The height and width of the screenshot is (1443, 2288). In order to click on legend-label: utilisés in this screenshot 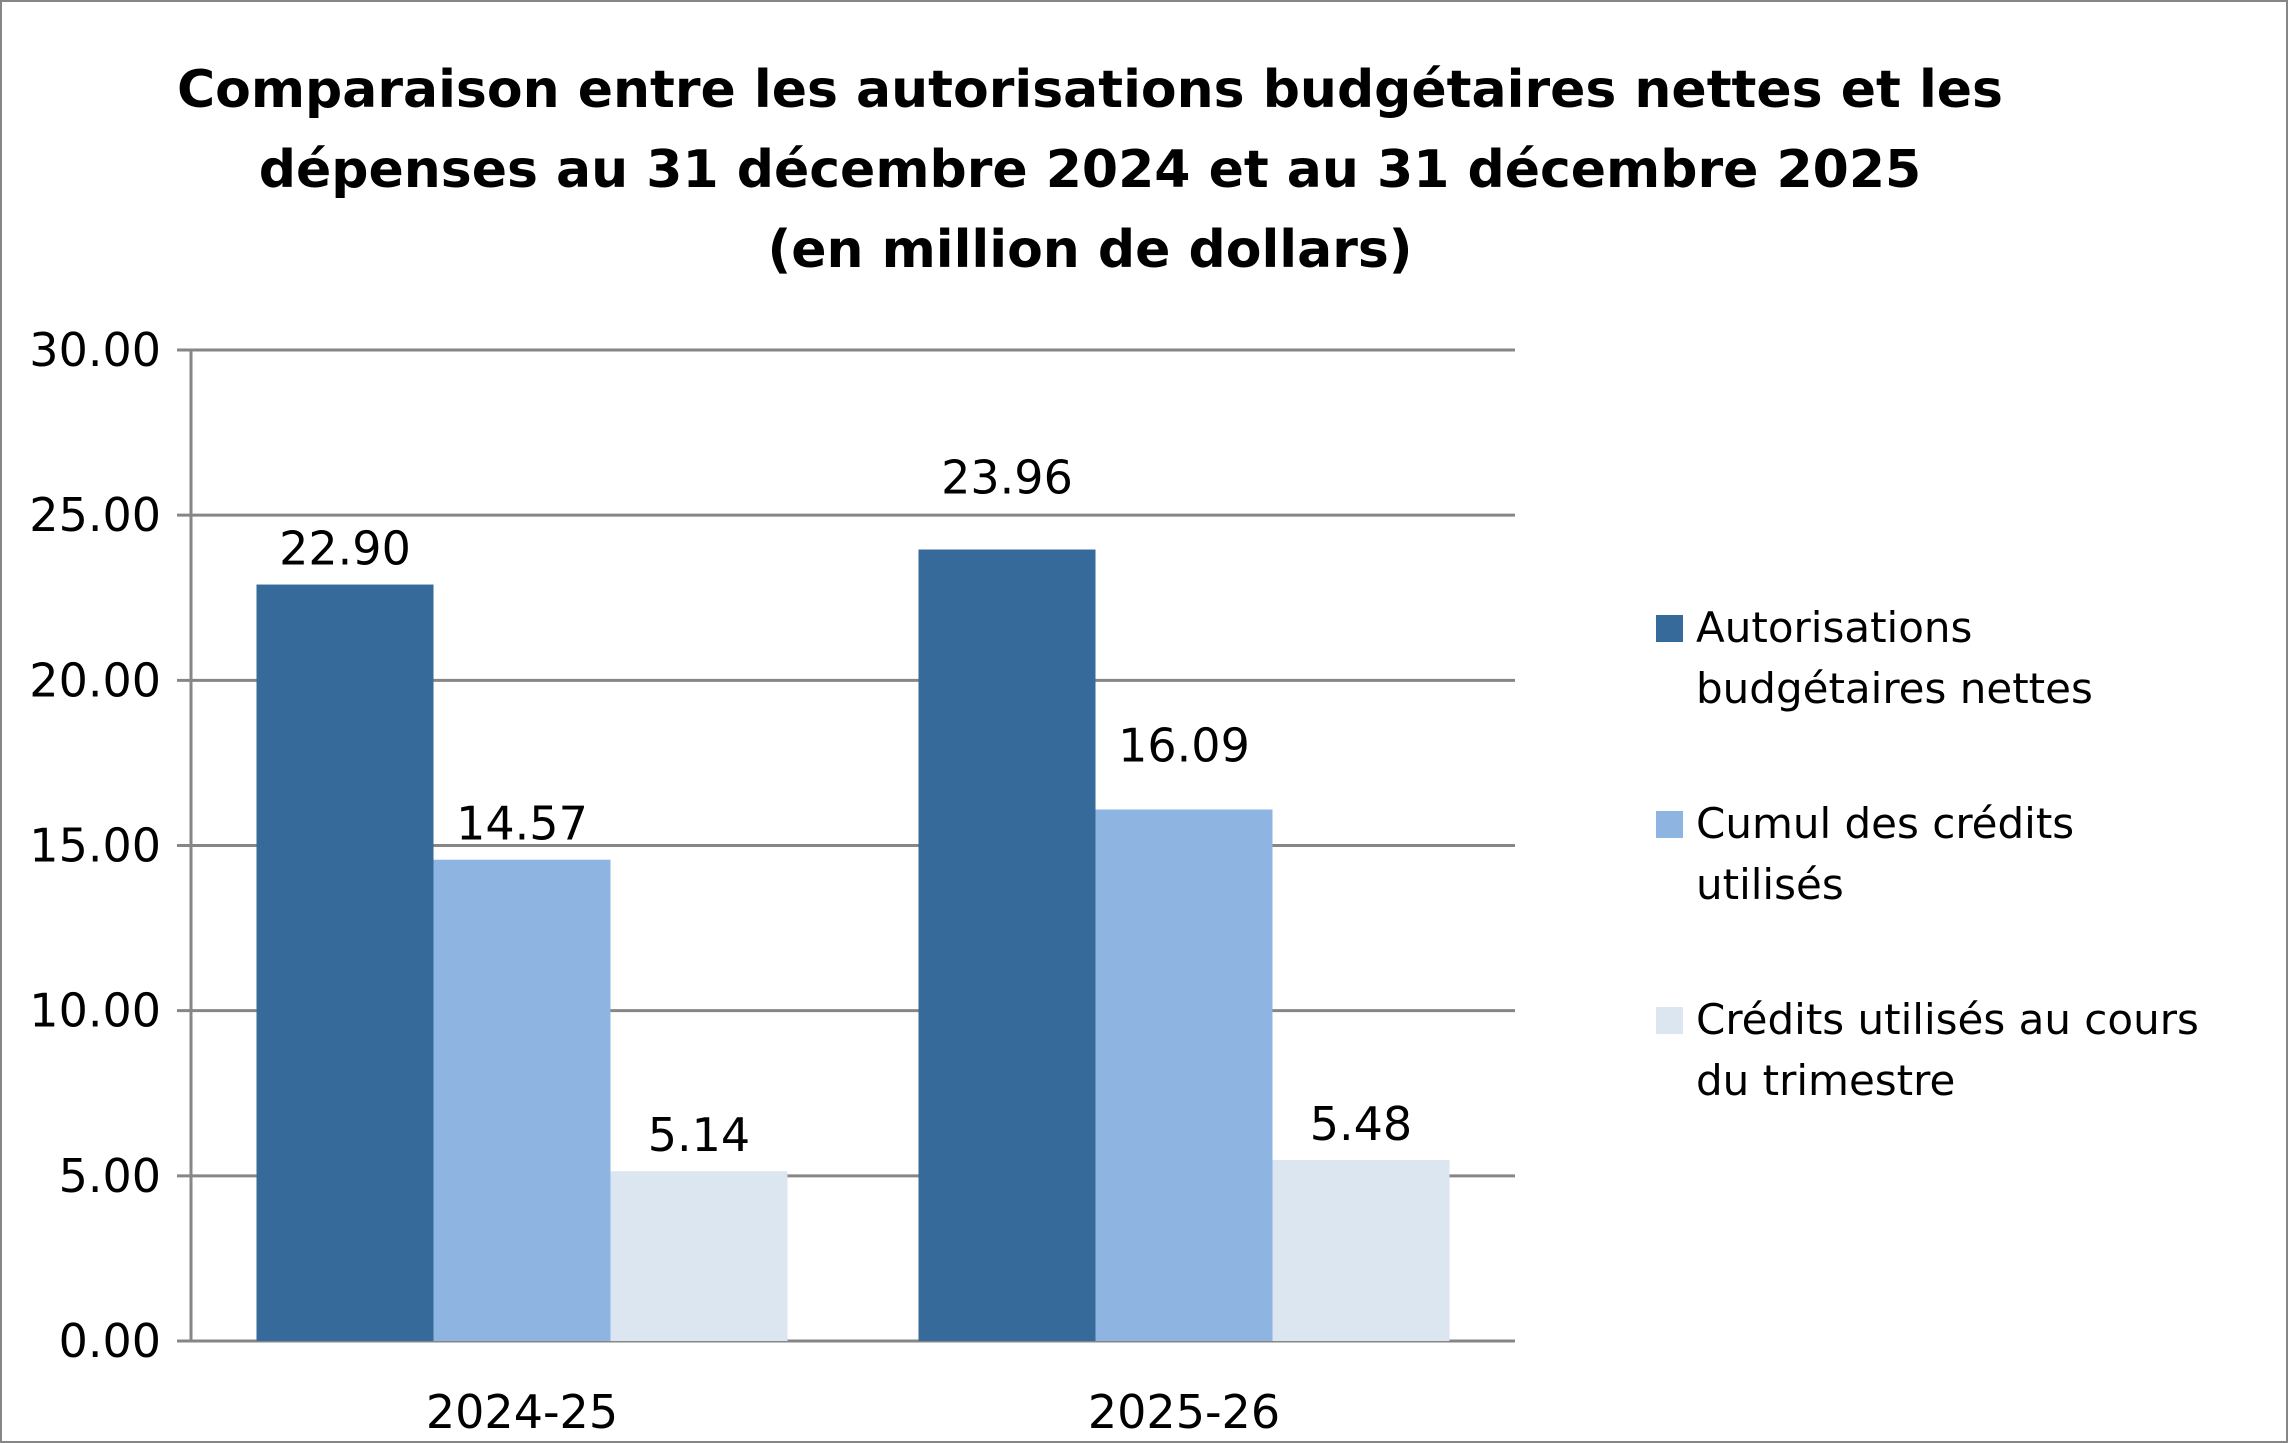, I will do `click(1770, 884)`.